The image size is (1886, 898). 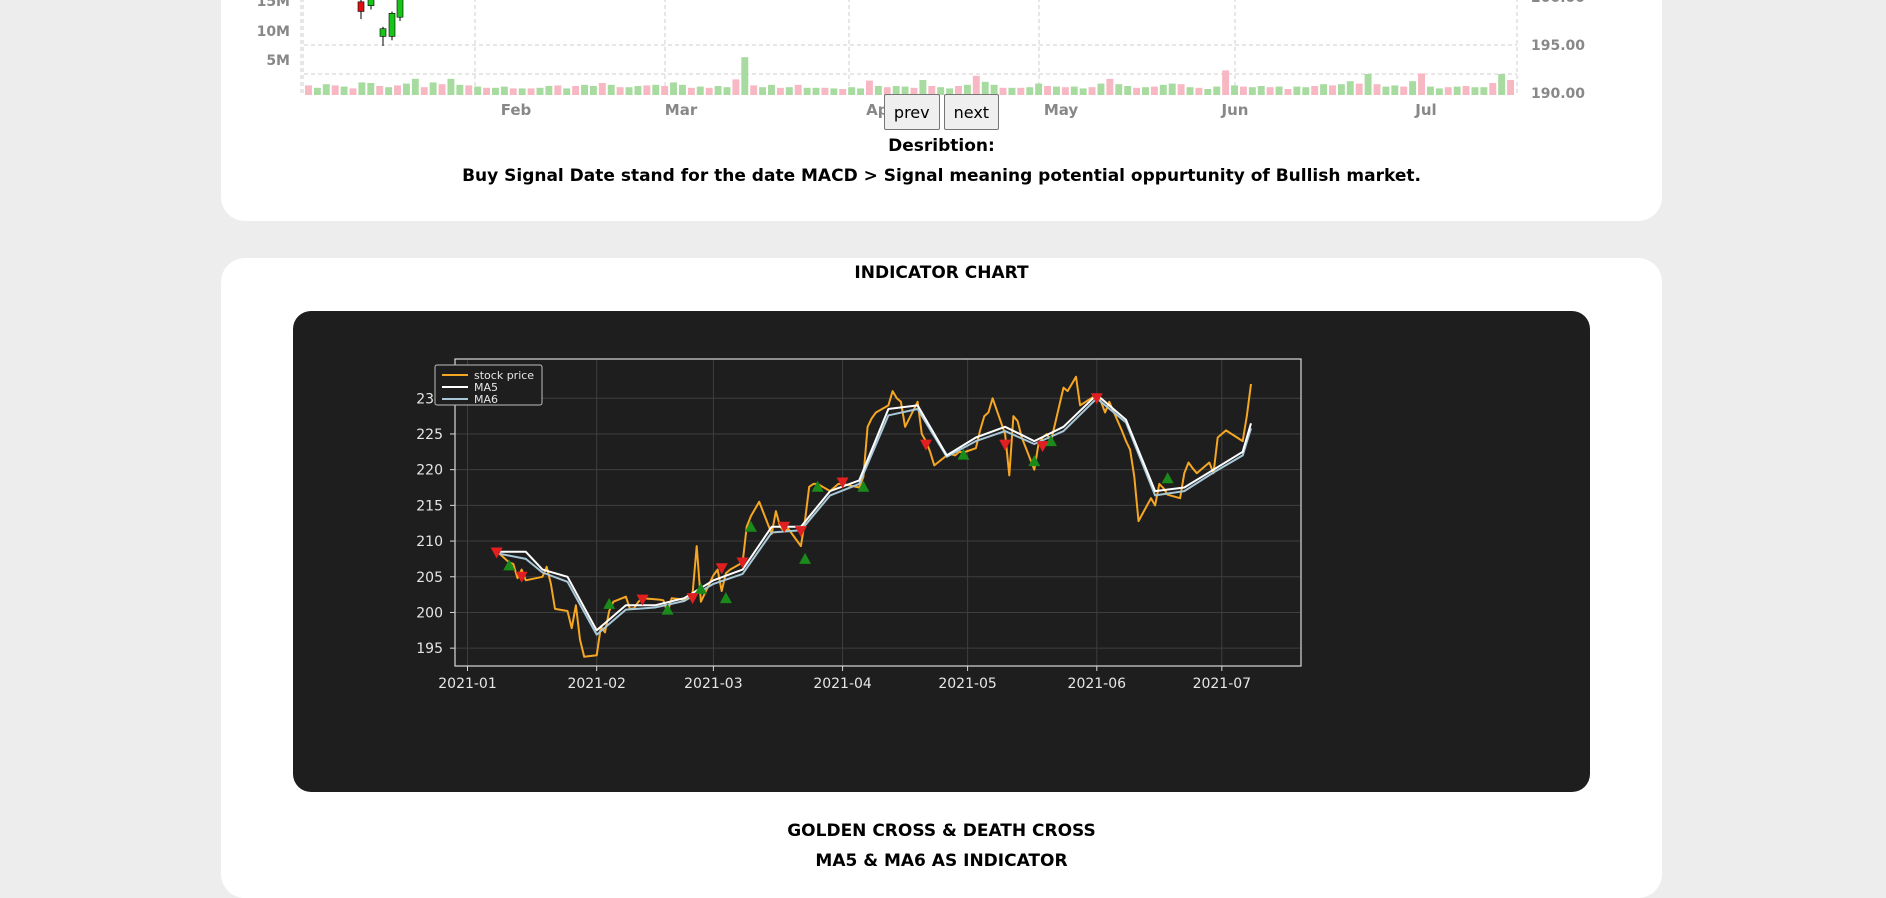 I want to click on x-tick-label: 2021-03, so click(x=713, y=684).